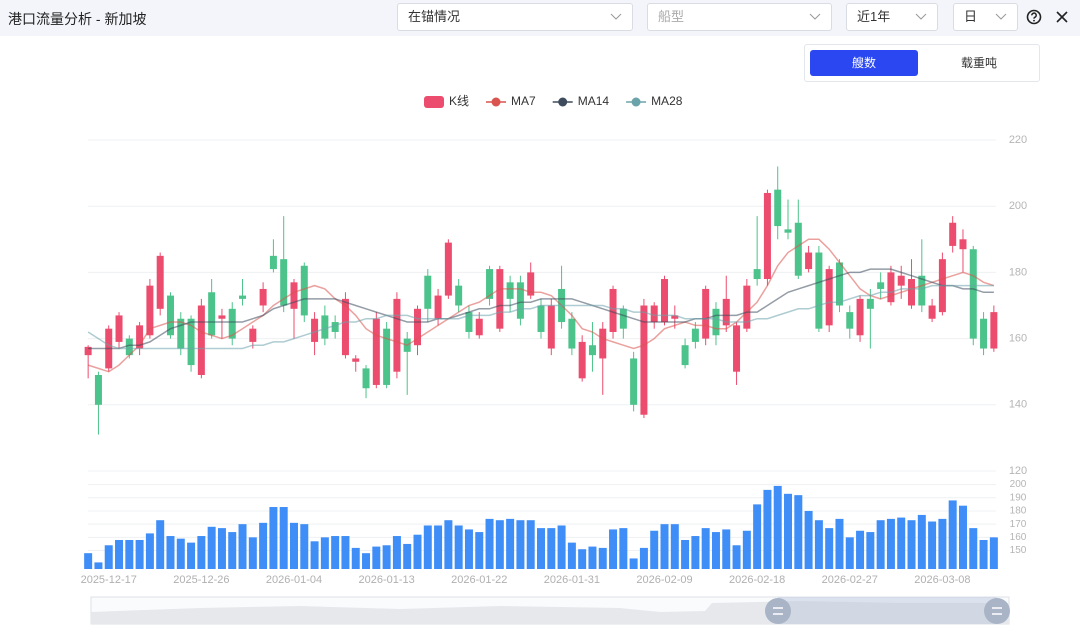 This screenshot has height=638, width=1080. I want to click on zoom-window, so click(887, 610).